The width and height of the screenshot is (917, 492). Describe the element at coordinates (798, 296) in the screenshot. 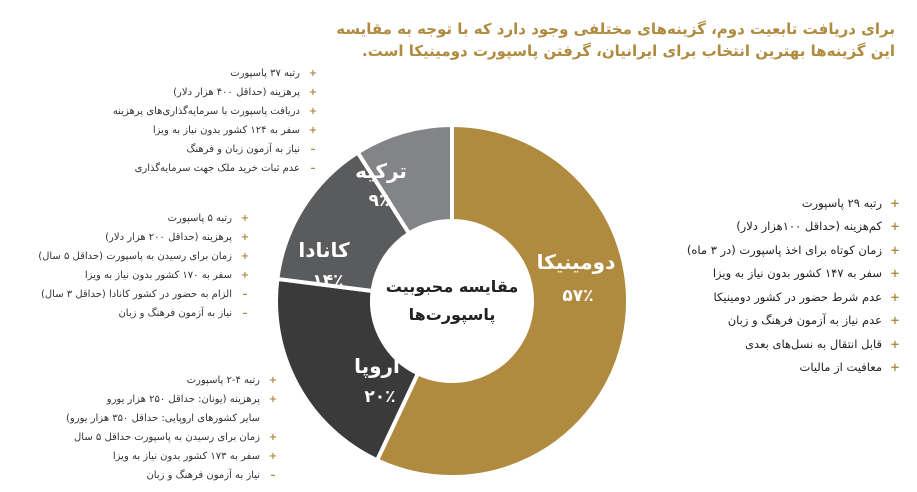

I see `dominica-item-text: عدم شرط حضور در کشور دومینیکا` at that location.